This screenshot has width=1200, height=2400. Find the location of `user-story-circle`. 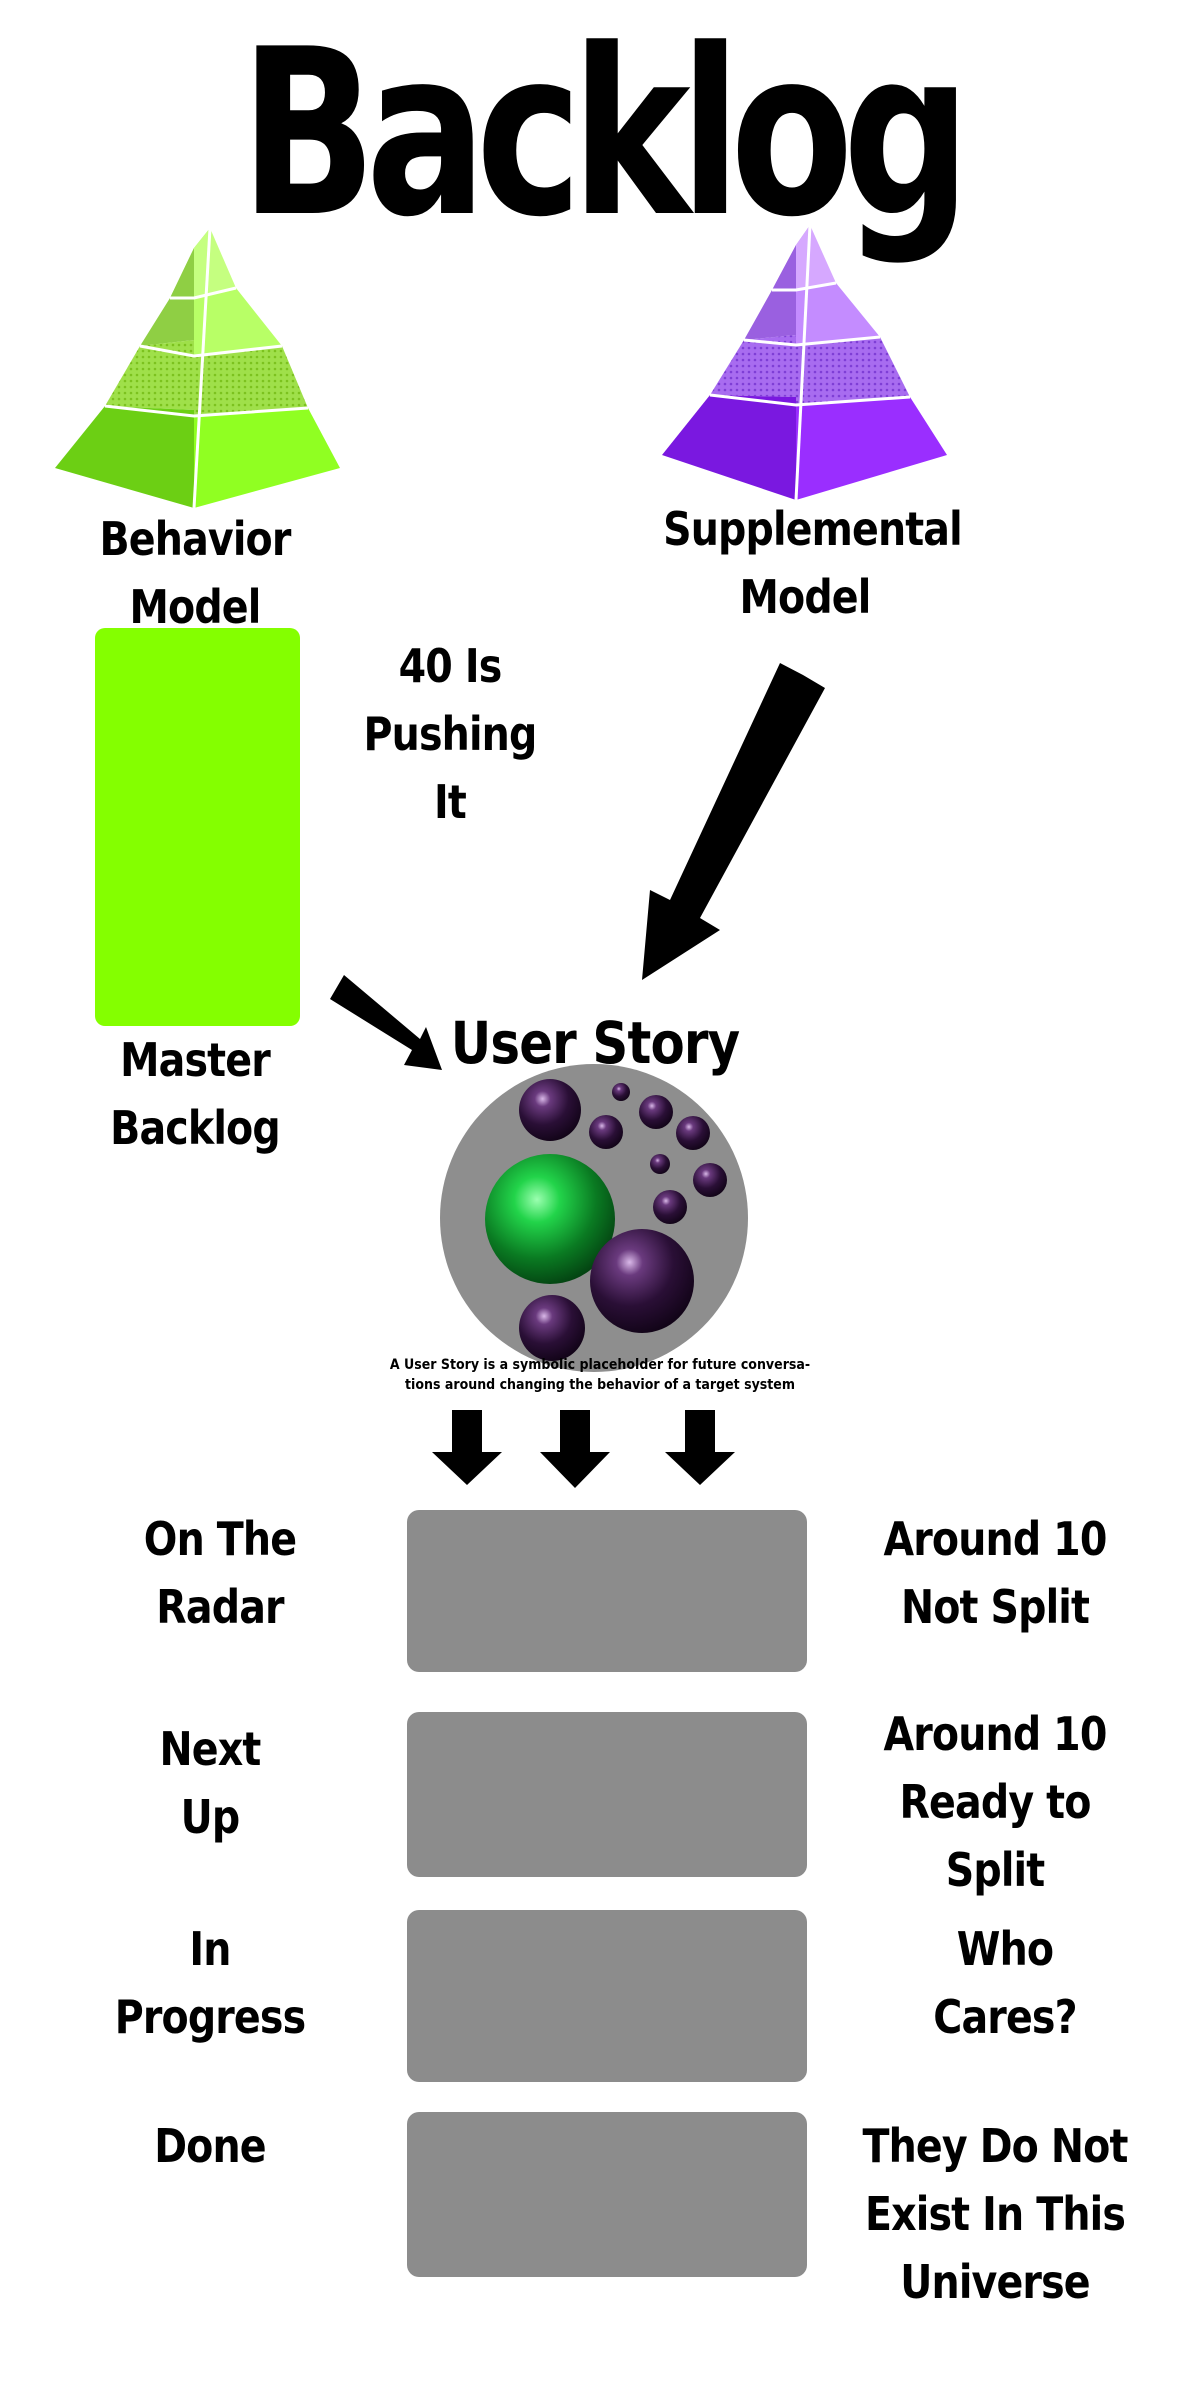

user-story-circle is located at coordinates (594, 1218).